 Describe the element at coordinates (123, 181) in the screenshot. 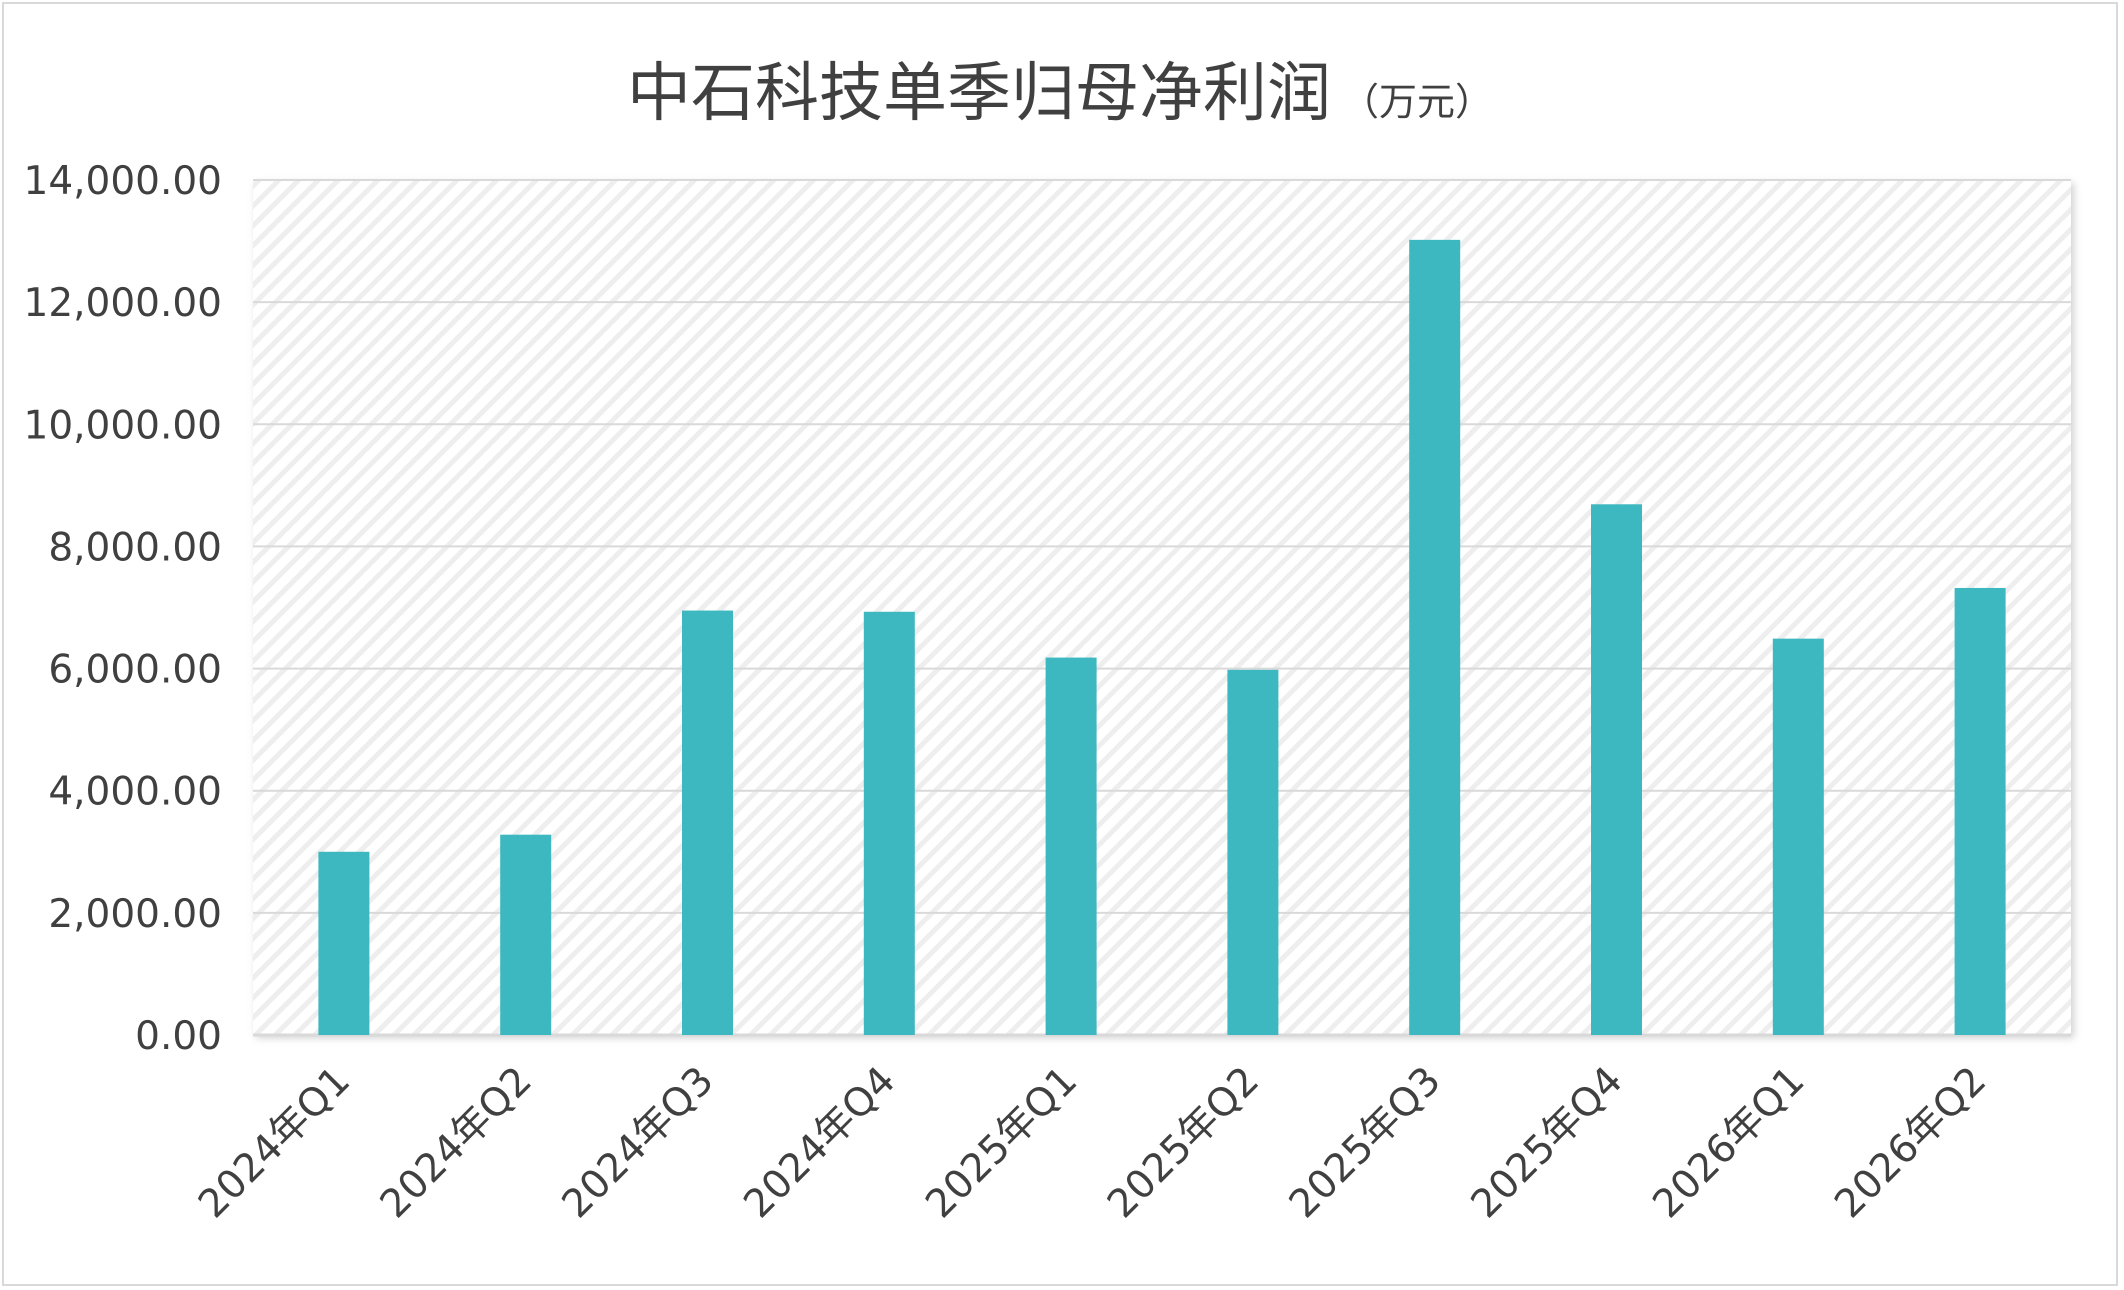

I see `y-tick-label: 14,000.00` at that location.